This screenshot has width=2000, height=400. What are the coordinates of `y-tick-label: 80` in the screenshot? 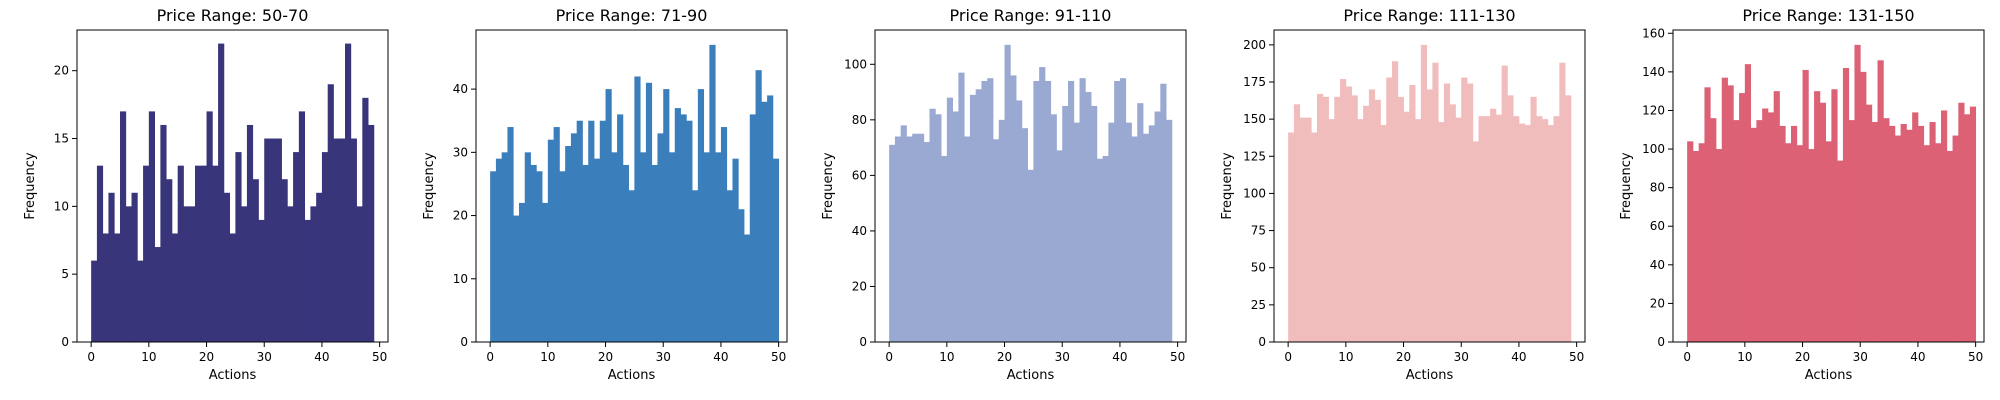 It's located at (1657, 188).